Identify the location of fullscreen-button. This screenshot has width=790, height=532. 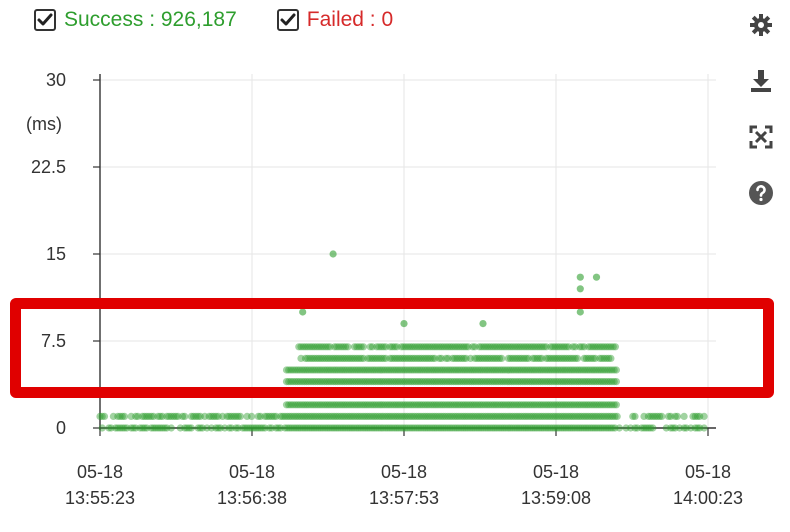
(761, 137).